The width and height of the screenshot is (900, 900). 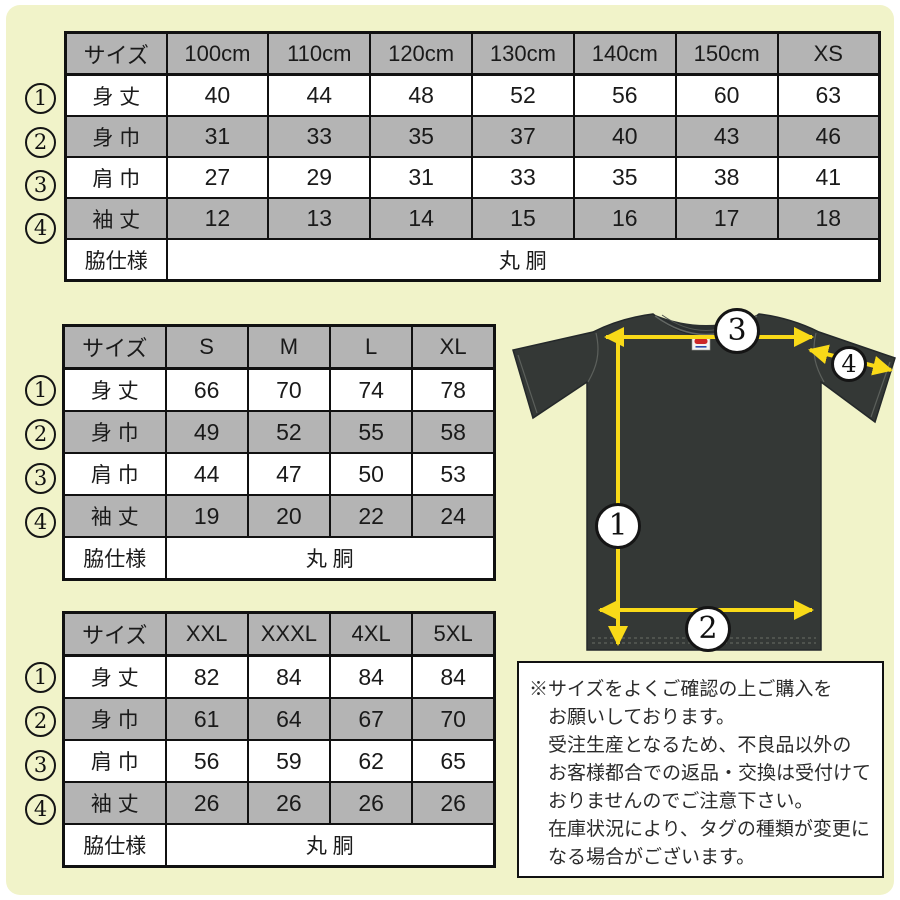 What do you see at coordinates (289, 676) in the screenshot?
I see `size-value: 84` at bounding box center [289, 676].